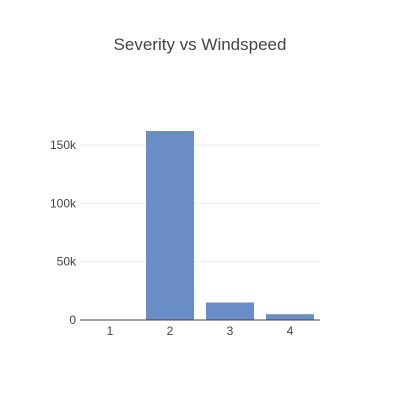  What do you see at coordinates (200, 44) in the screenshot?
I see `chart-title: Severity vs Windspeed` at bounding box center [200, 44].